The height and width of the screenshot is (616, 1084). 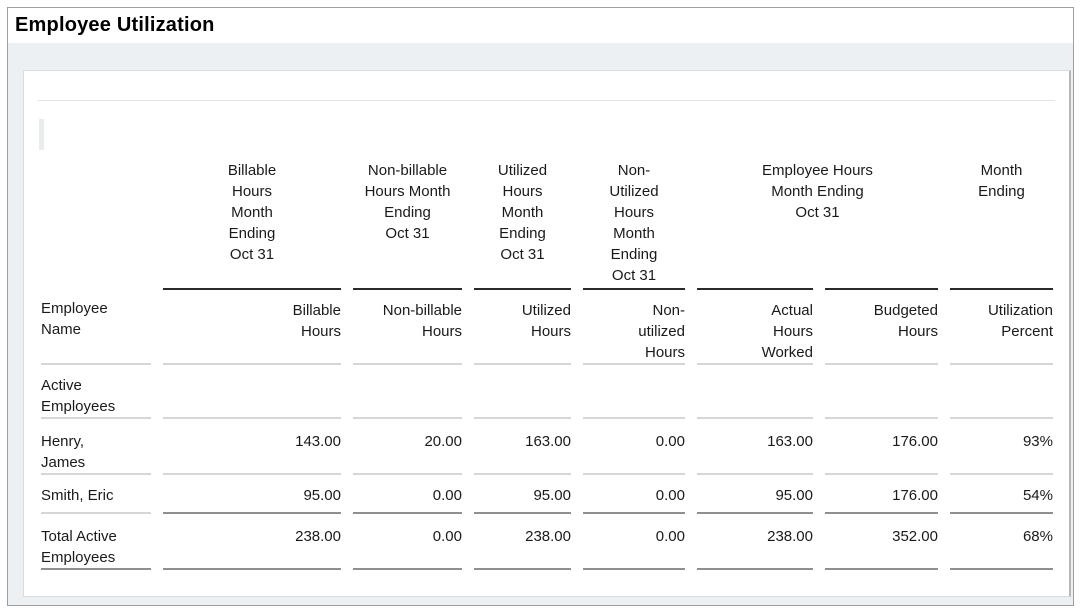 I want to click on card-divider, so click(x=546, y=100).